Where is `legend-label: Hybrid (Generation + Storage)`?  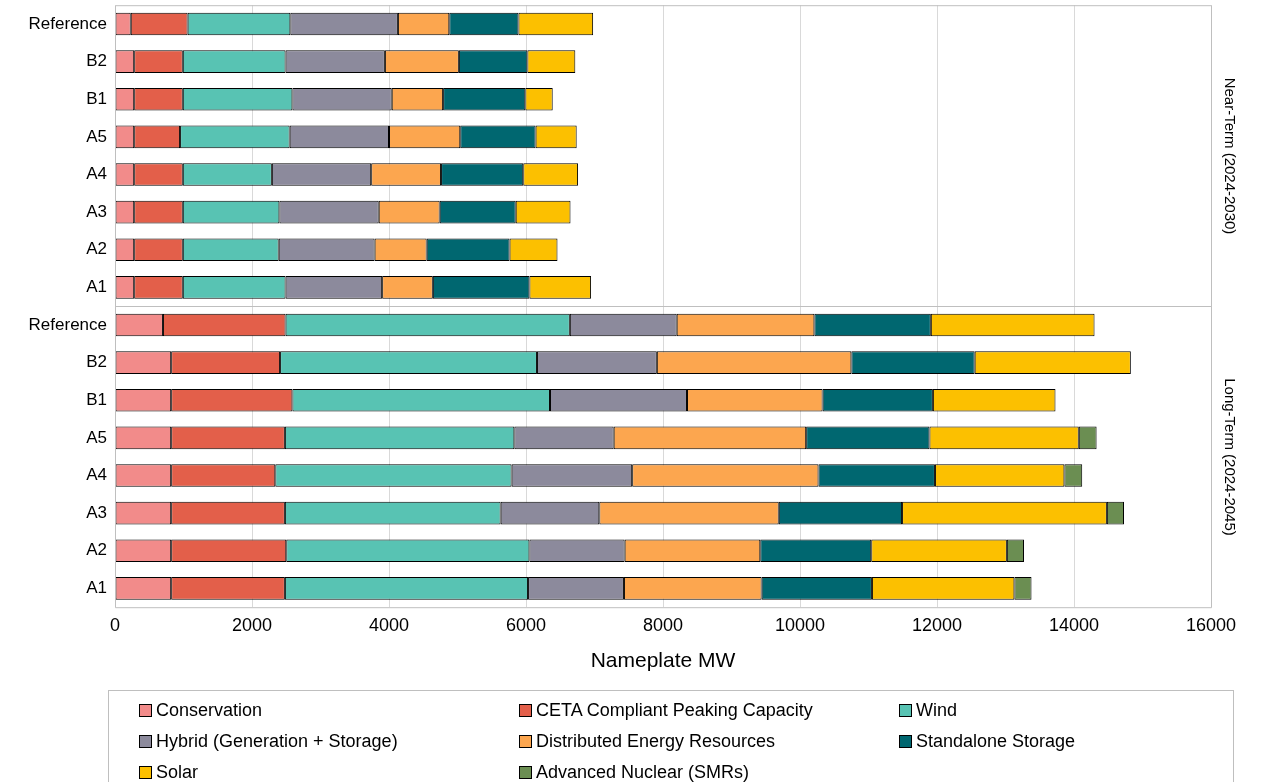
legend-label: Hybrid (Generation + Storage) is located at coordinates (277, 741).